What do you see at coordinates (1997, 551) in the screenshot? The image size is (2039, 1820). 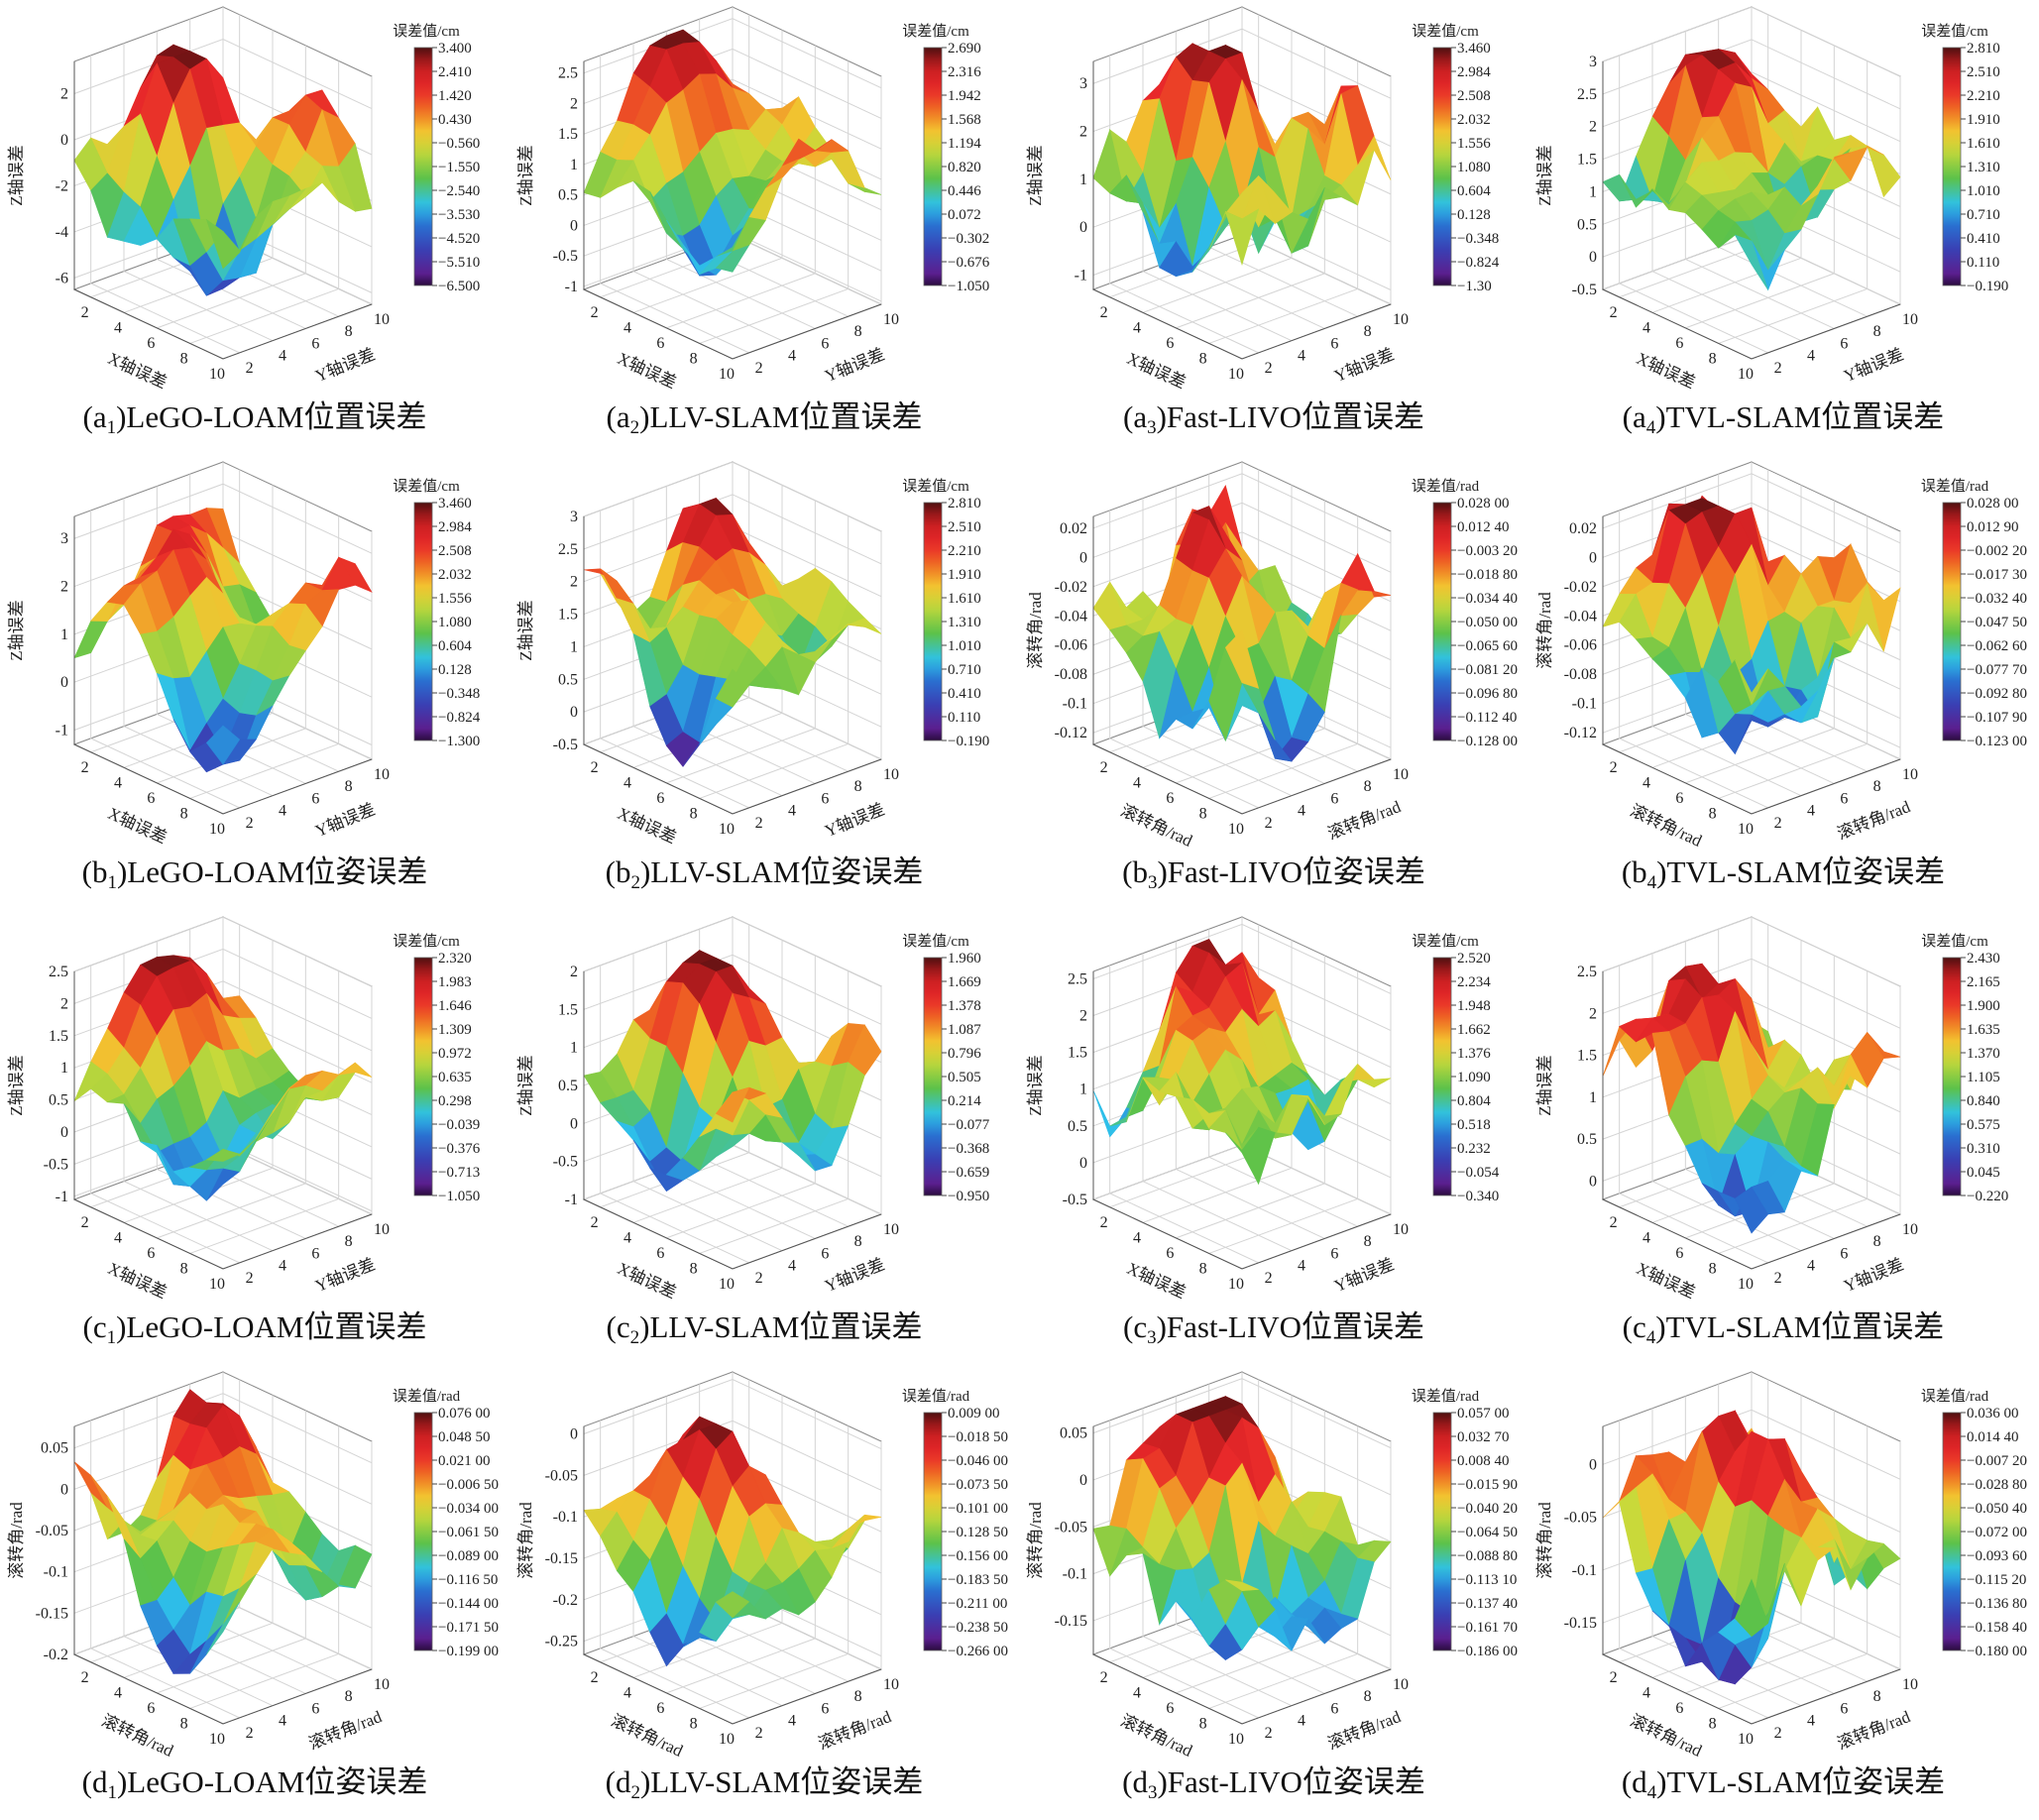 I see `colorbar-tick-label: −0.002 20` at bounding box center [1997, 551].